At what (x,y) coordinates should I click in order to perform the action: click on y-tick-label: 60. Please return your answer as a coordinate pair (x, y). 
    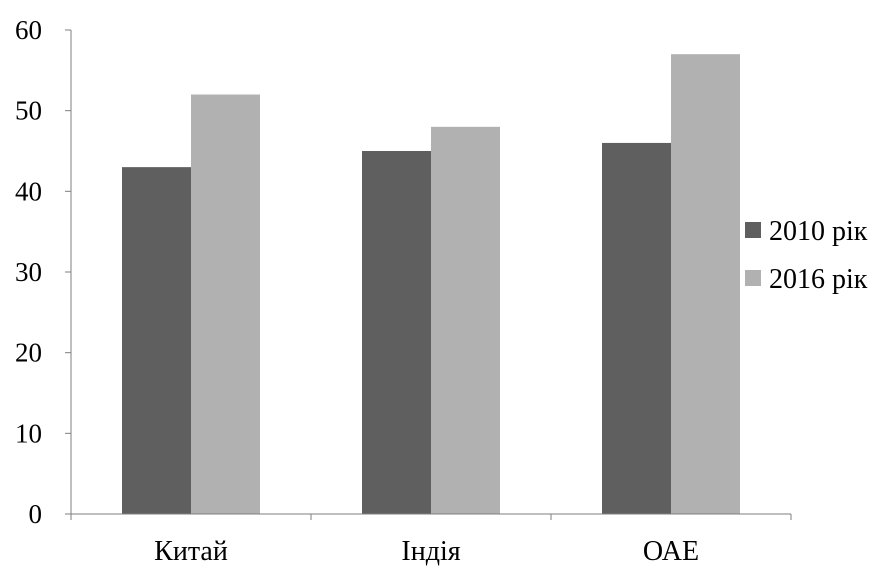
    Looking at the image, I should click on (28, 30).